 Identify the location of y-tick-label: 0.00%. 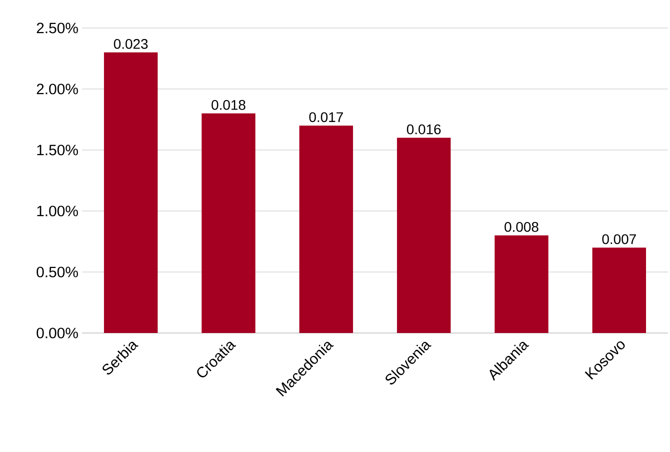
(57, 333).